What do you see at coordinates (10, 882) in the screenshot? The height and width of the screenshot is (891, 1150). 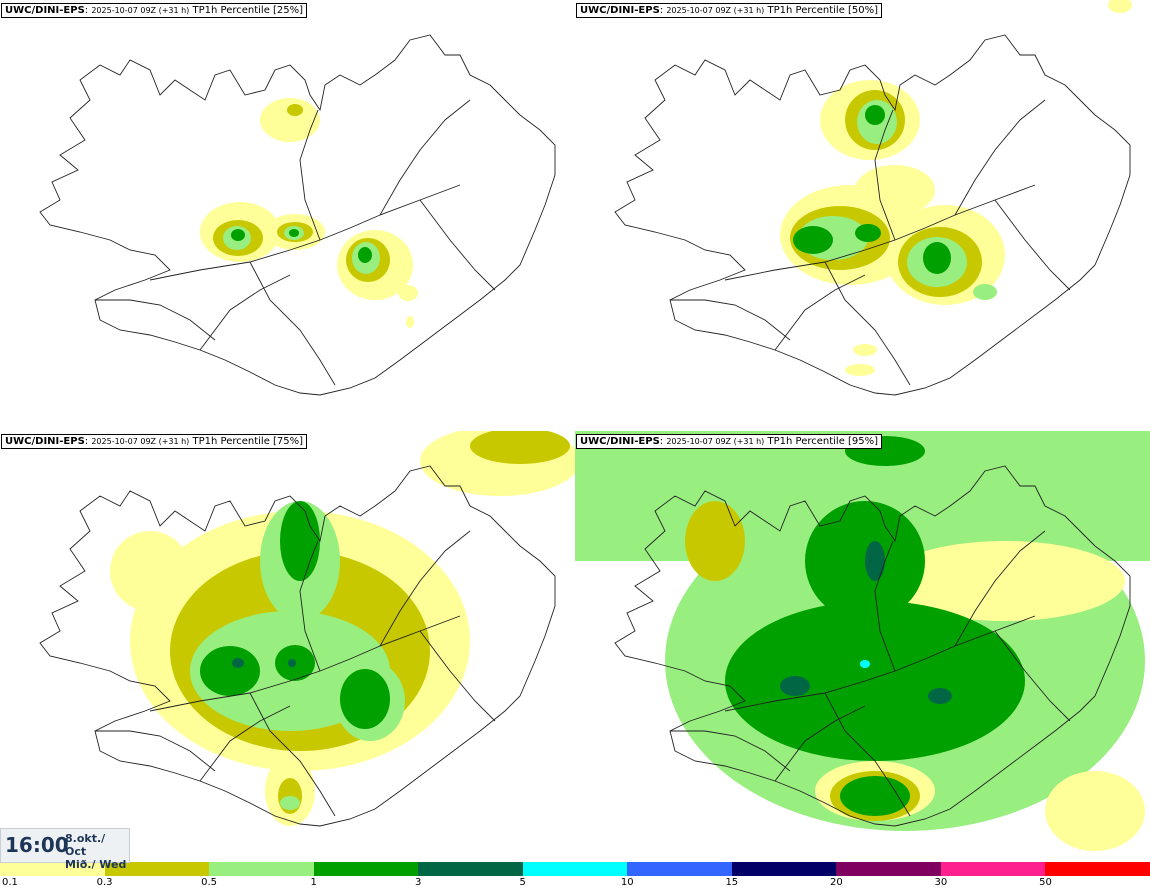 I see `legend-tick-label: 0.1` at bounding box center [10, 882].